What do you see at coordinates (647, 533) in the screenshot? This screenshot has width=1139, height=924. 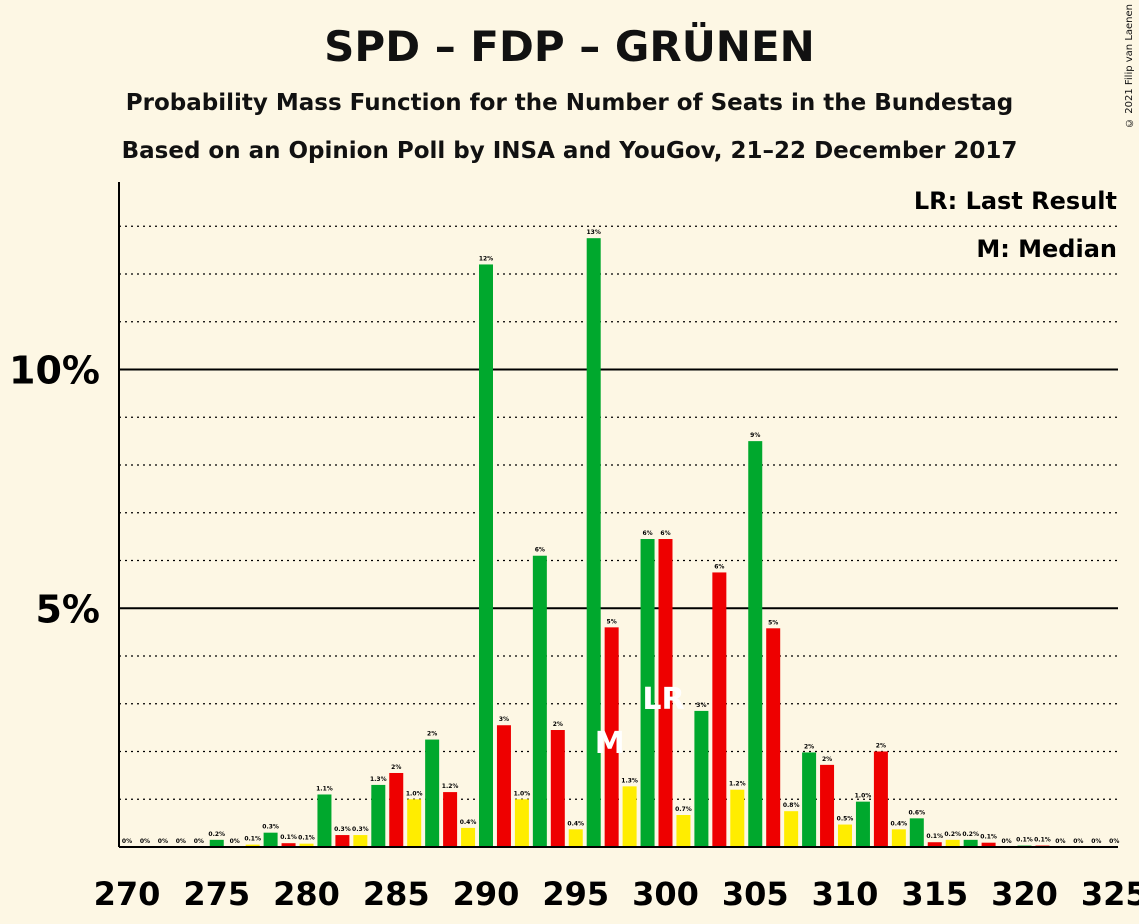 I see `bar-label-299: 6%` at bounding box center [647, 533].